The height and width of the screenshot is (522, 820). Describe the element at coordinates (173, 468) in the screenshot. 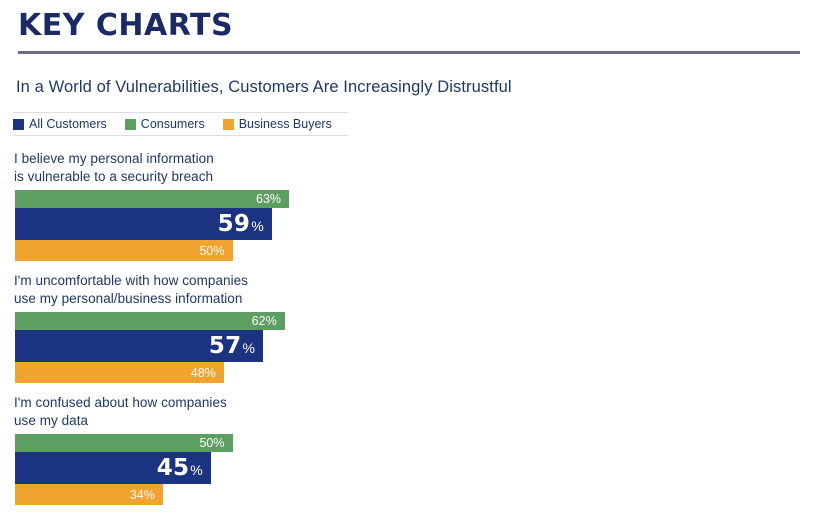

I see `bar-value-number: 45` at that location.